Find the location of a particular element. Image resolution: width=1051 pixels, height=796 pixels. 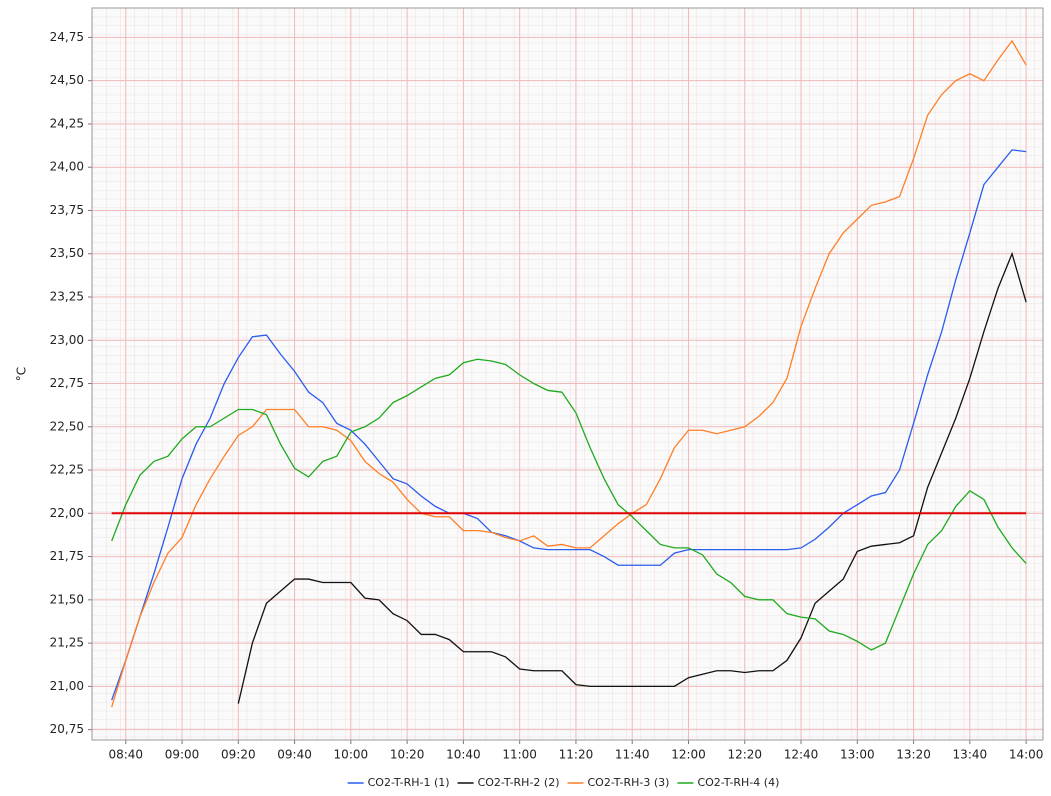

legend-label: CO2-T-RH-4 (4) is located at coordinates (738, 782).